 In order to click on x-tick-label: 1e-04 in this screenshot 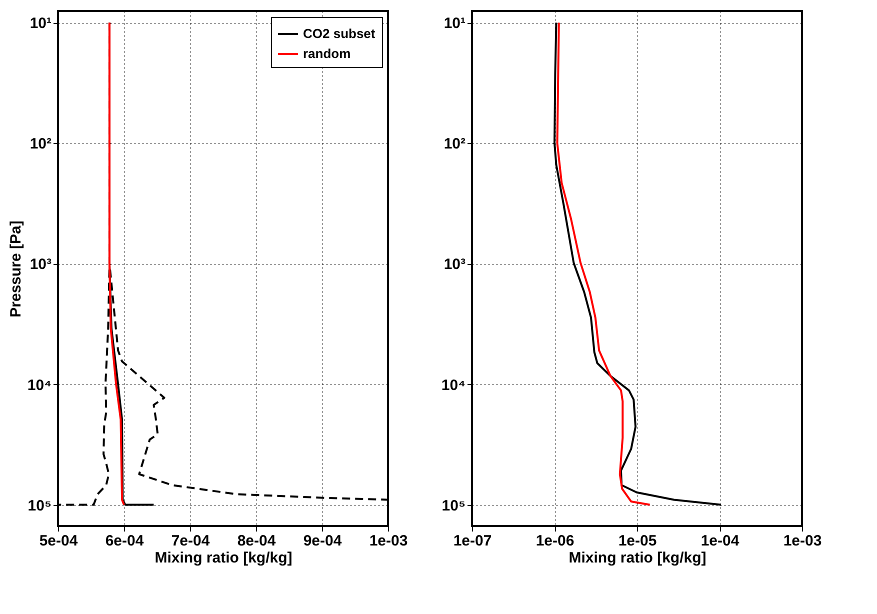, I will do `click(720, 541)`.